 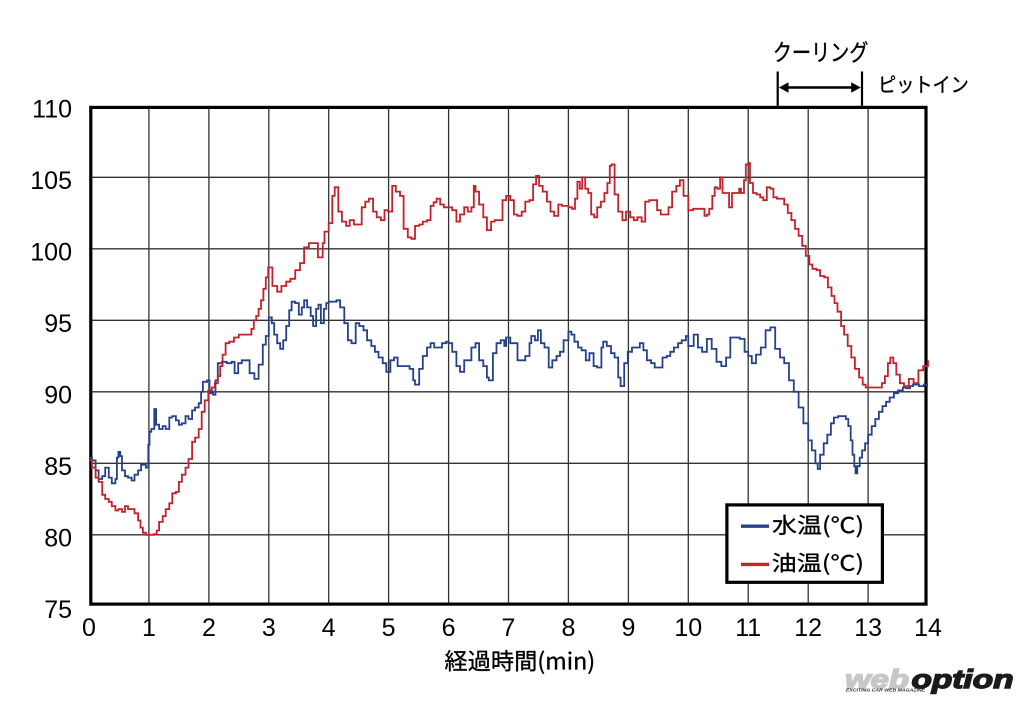 What do you see at coordinates (329, 628) in the screenshot?
I see `svg-text: 4` at bounding box center [329, 628].